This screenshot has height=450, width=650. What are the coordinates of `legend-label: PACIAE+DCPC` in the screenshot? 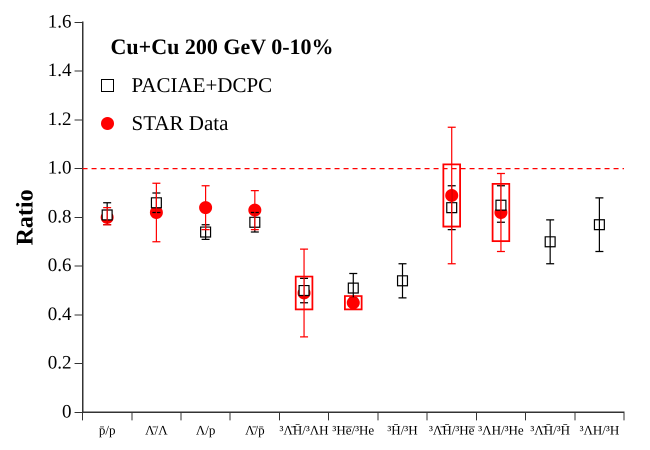 It's located at (202, 85).